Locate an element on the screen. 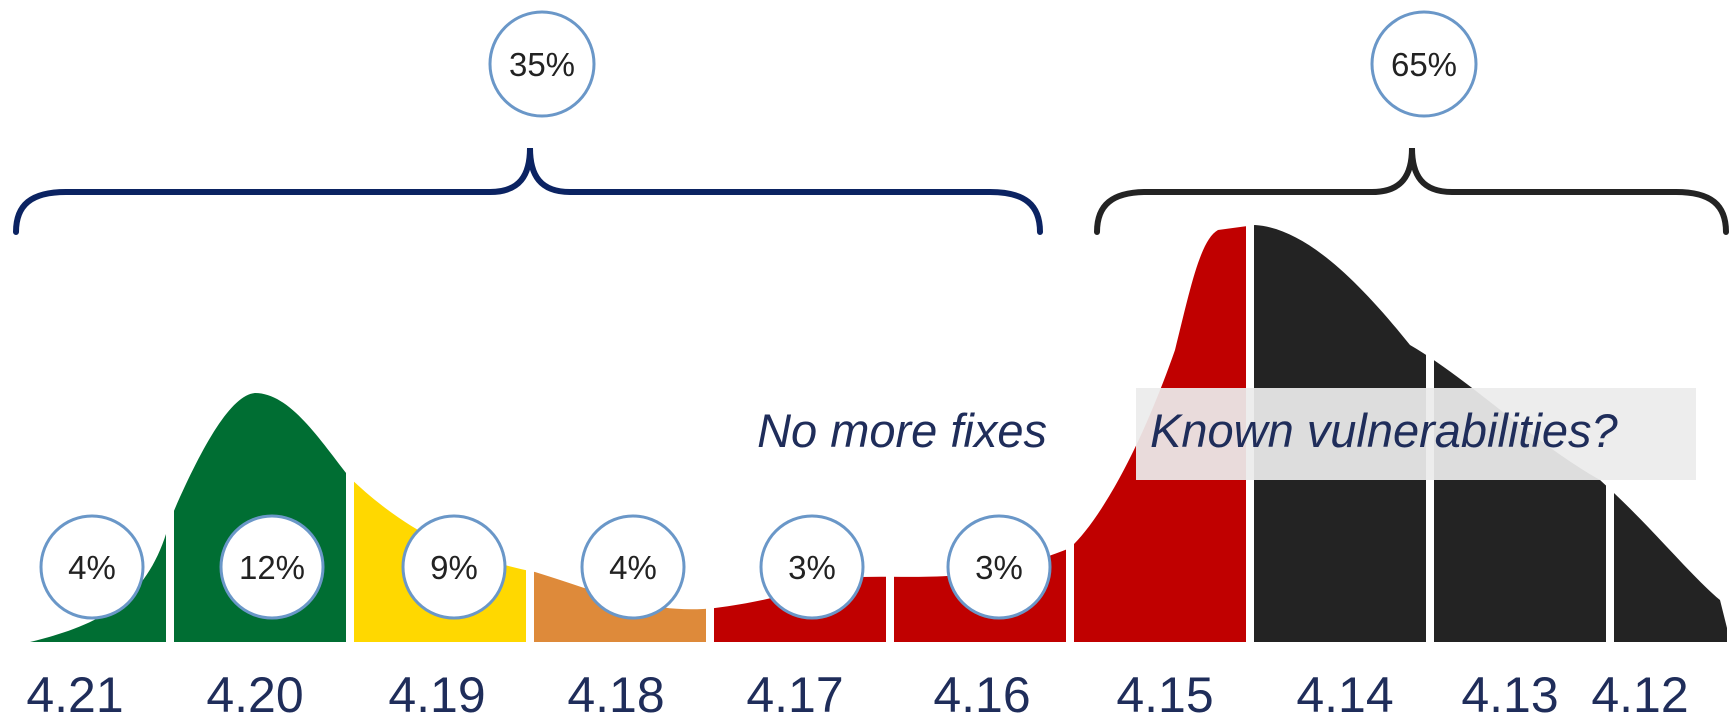  version-label: 4.16 is located at coordinates (981, 691).